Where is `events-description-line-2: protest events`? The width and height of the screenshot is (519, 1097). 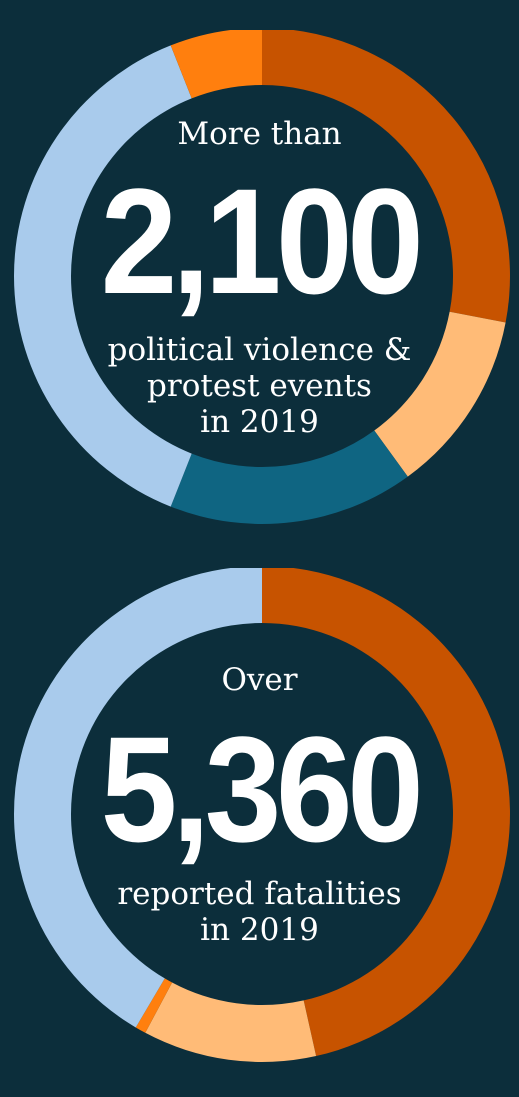
events-description-line-2: protest events is located at coordinates (259, 386).